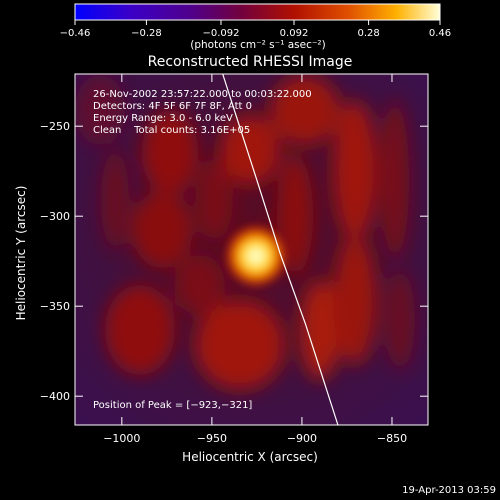 This screenshot has height=500, width=500. Describe the element at coordinates (55, 216) in the screenshot. I see `y-tick-label: −300` at that location.